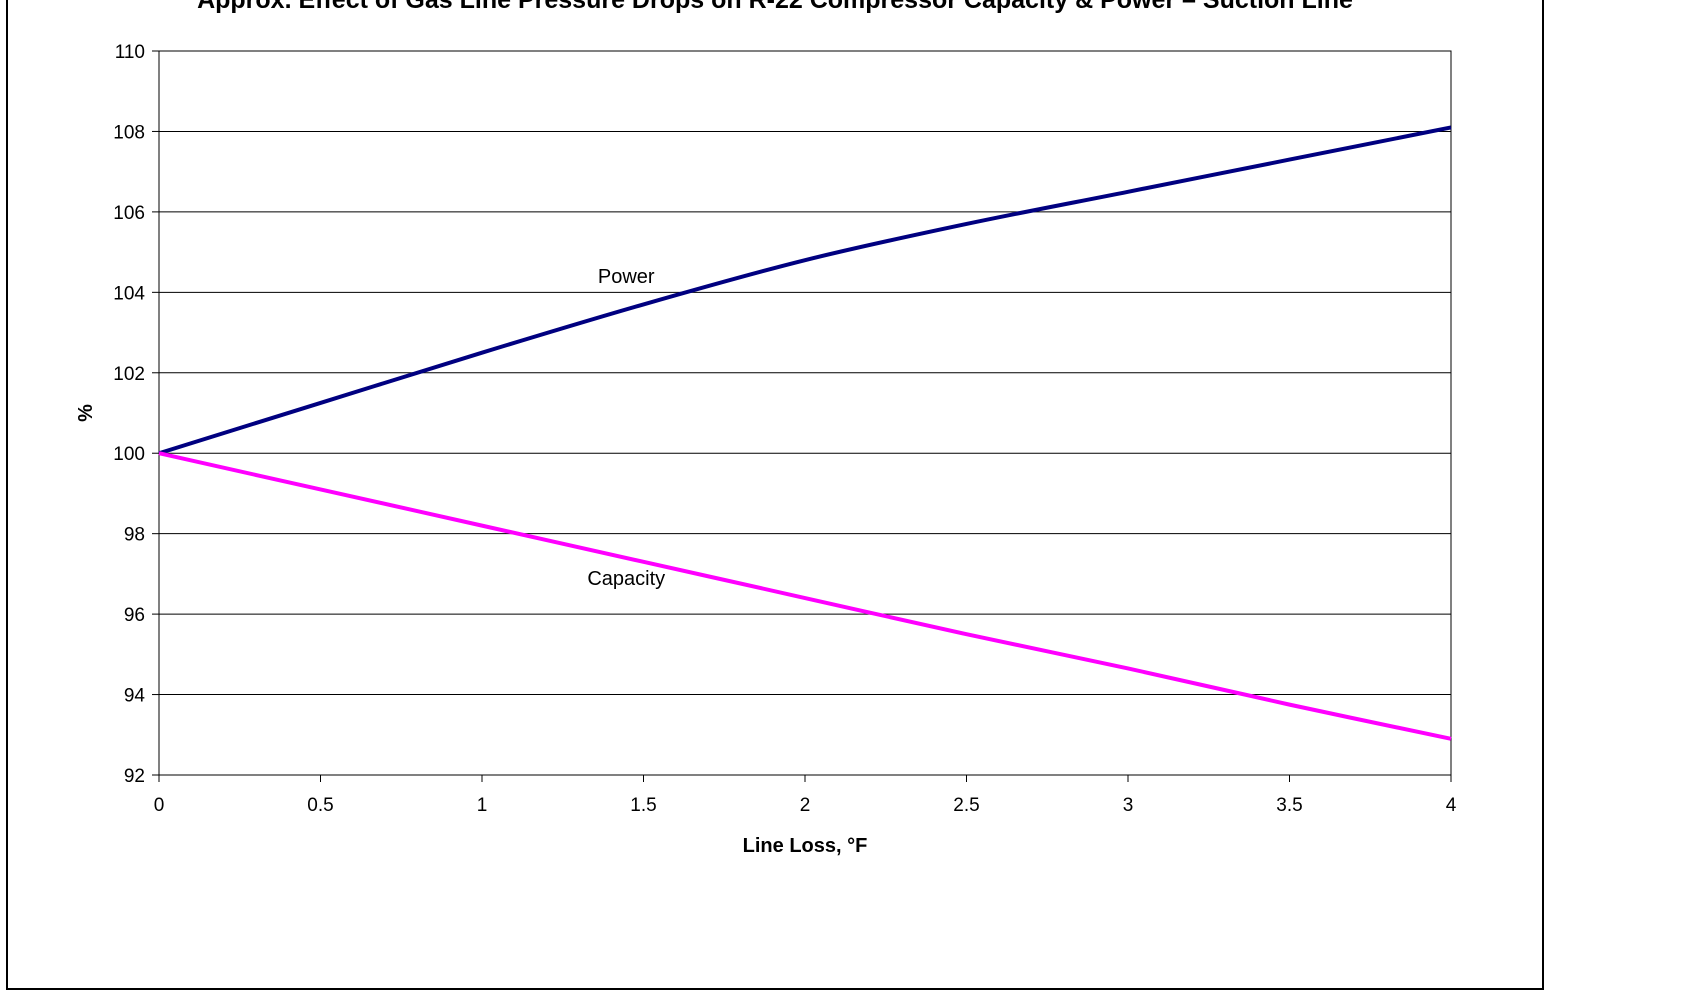 This screenshot has height=990, width=1701. What do you see at coordinates (129, 454) in the screenshot?
I see `y-tick-label: 100` at bounding box center [129, 454].